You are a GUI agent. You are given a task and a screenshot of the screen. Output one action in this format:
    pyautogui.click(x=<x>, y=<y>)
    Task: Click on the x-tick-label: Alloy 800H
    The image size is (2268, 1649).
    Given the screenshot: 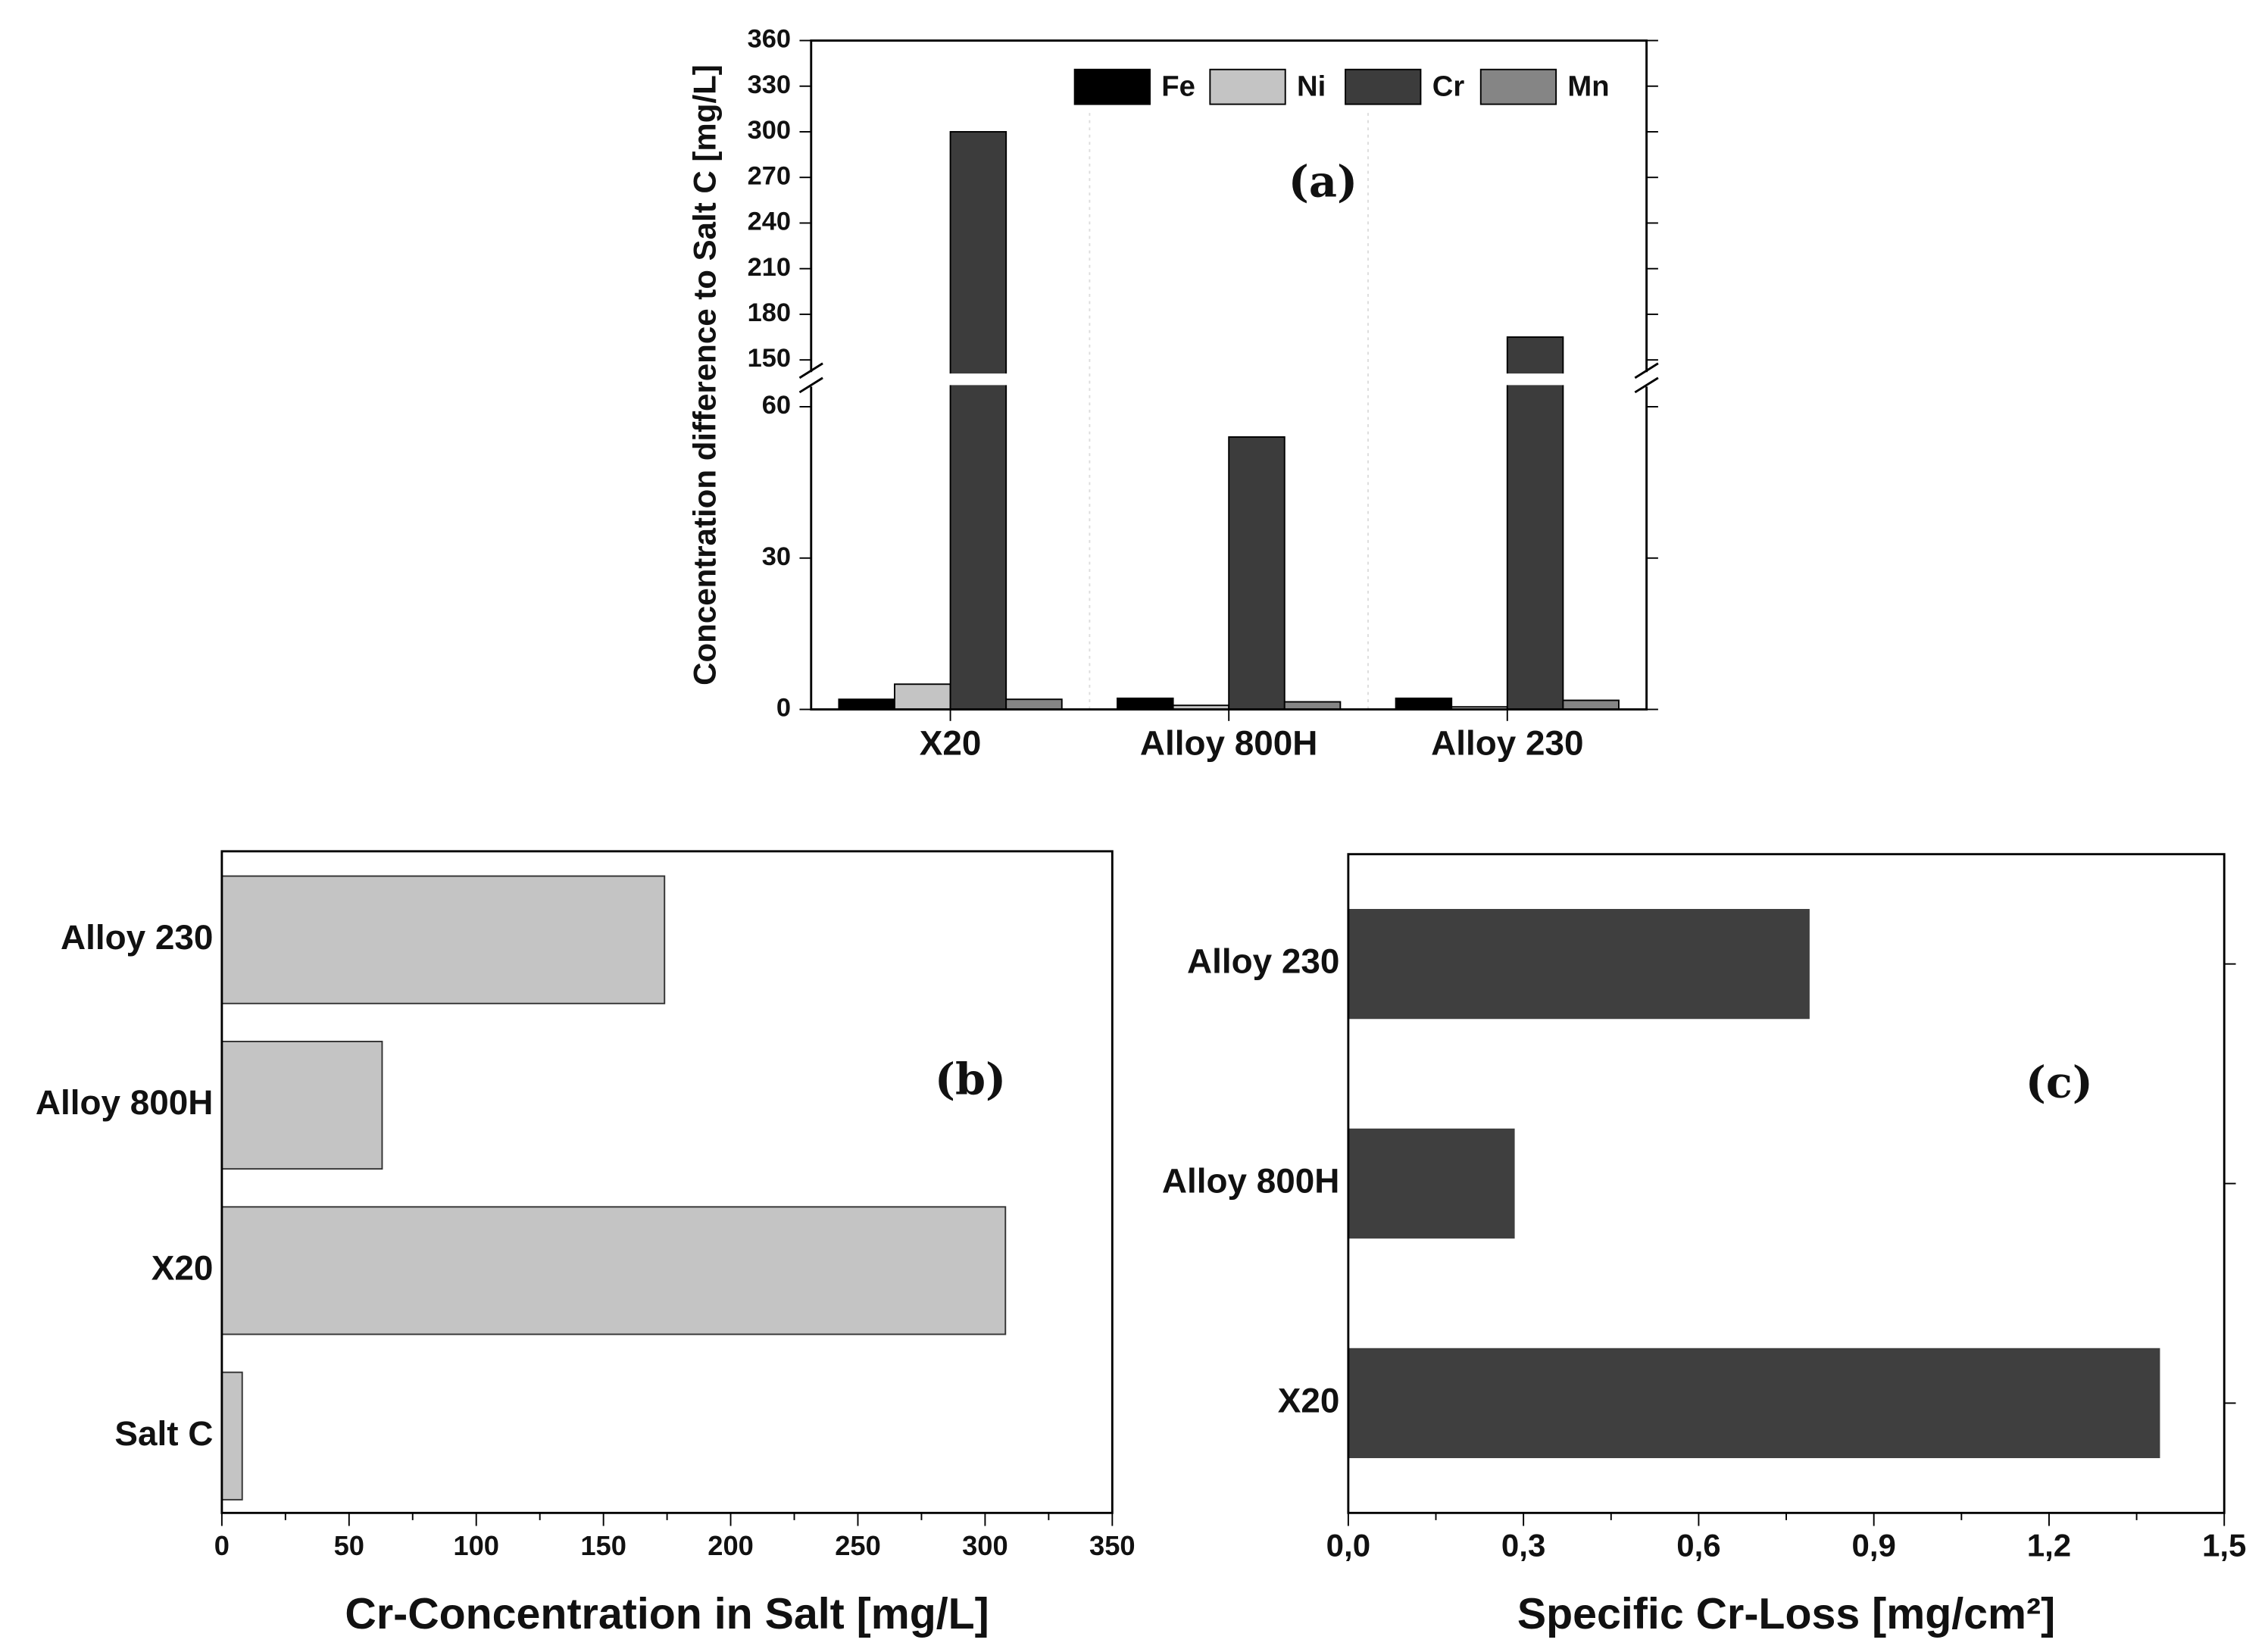 What is the action you would take?
    pyautogui.click(x=1228, y=742)
    